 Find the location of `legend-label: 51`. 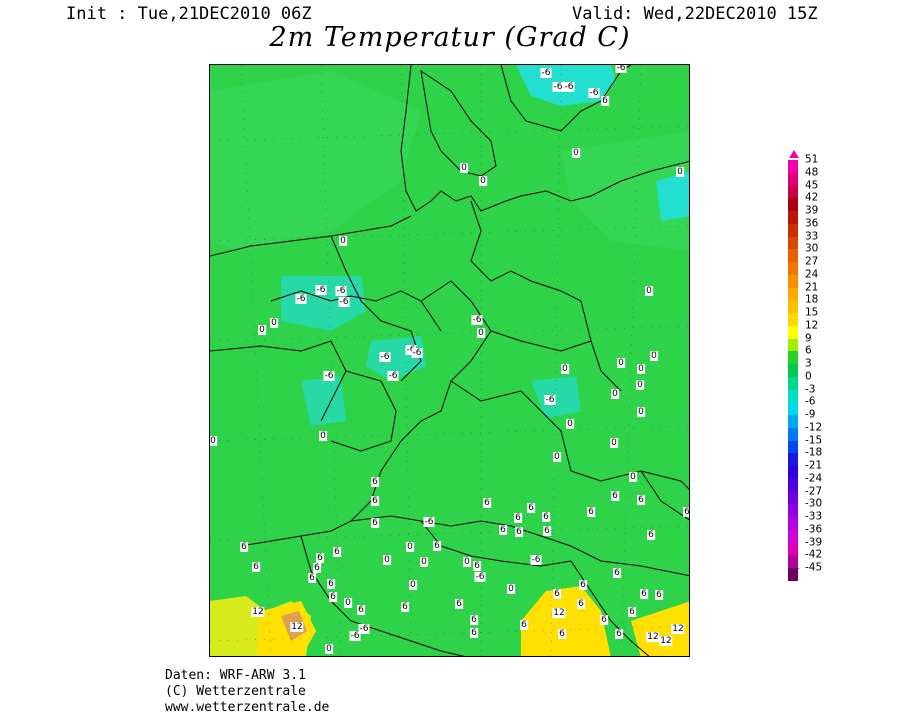

legend-label: 51 is located at coordinates (812, 159).